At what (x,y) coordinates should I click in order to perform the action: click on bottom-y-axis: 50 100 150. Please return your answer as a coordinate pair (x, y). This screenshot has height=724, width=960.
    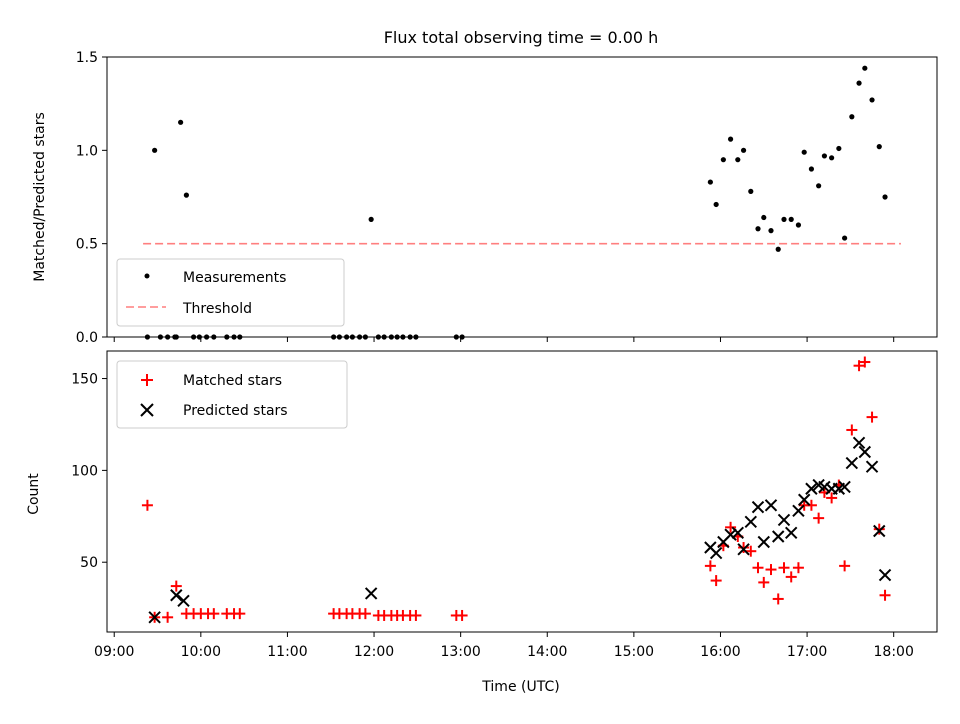
    Looking at the image, I should click on (89, 471).